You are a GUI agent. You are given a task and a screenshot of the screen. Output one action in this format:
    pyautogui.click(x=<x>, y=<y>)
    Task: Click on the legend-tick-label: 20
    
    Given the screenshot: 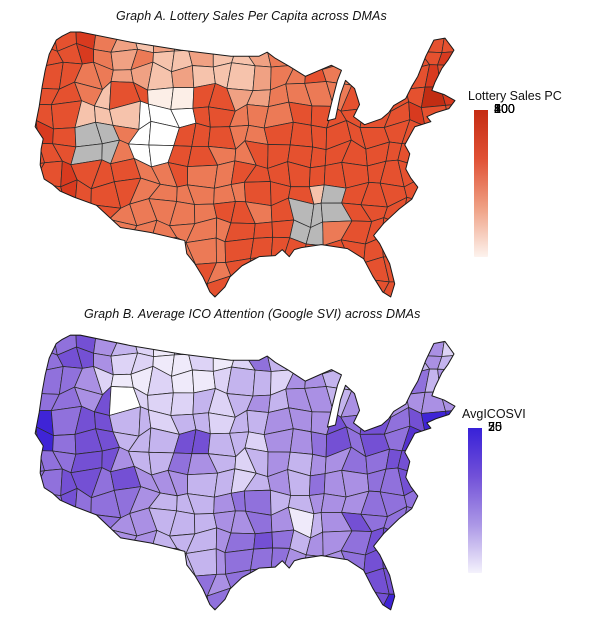 What is the action you would take?
    pyautogui.click(x=501, y=109)
    